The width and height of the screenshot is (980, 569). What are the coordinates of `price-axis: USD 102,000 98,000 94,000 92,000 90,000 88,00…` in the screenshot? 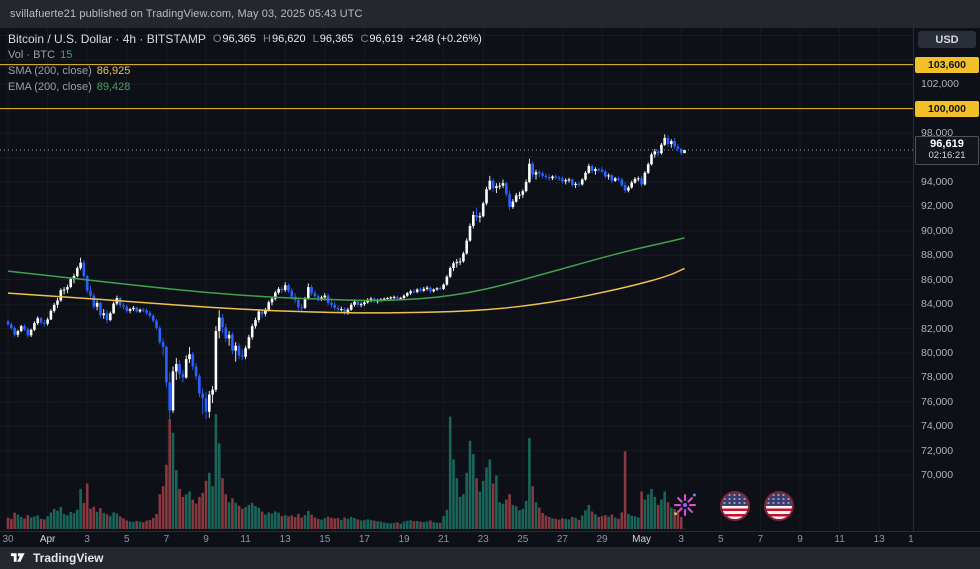 It's located at (946, 279).